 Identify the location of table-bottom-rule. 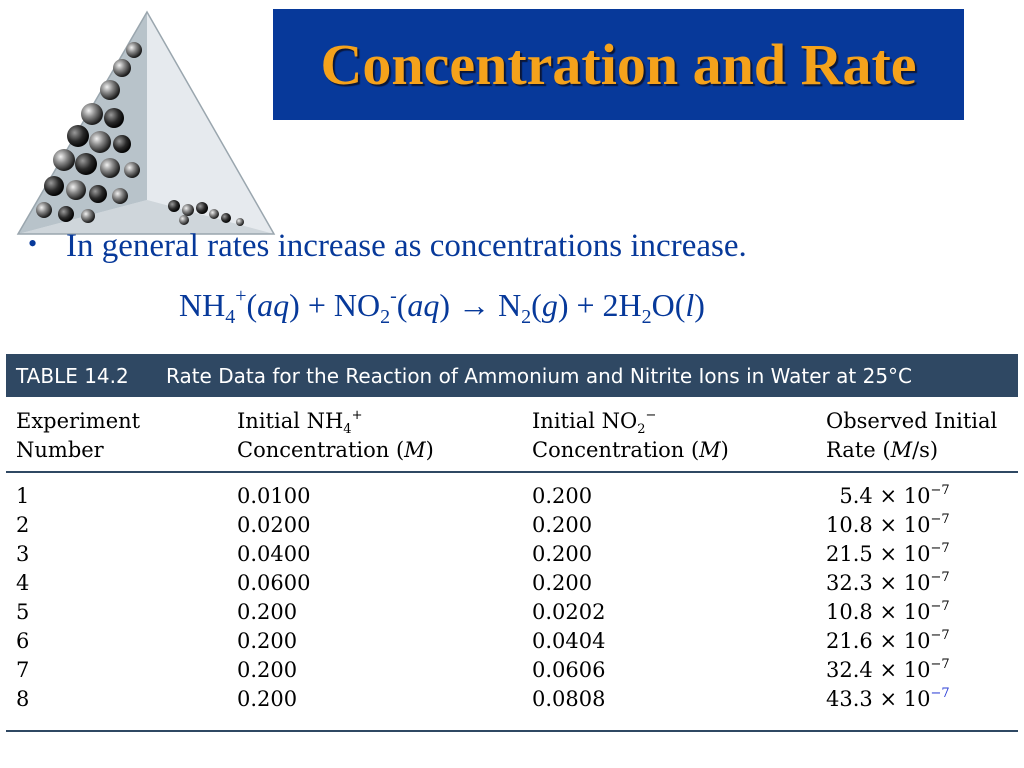
(512, 731).